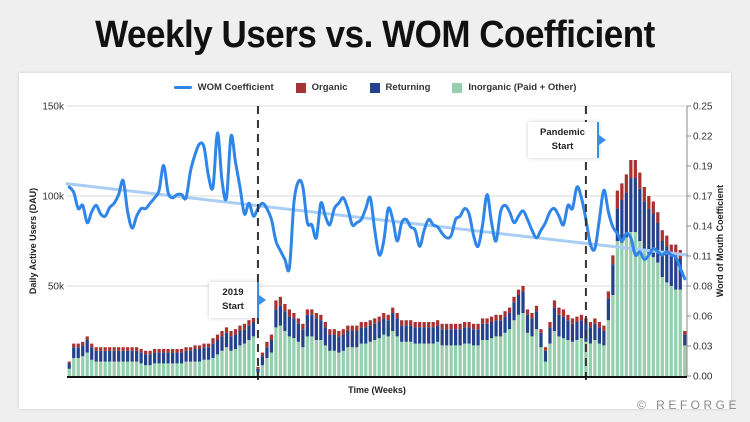 This screenshot has height=422, width=750. Describe the element at coordinates (703, 197) in the screenshot. I see `y2-tick-label: 0.17` at that location.